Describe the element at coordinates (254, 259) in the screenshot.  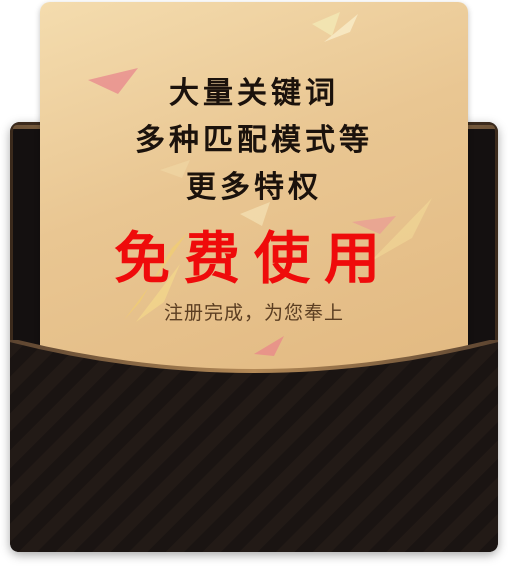
I see `free-use-cta: 免费使用` at that location.